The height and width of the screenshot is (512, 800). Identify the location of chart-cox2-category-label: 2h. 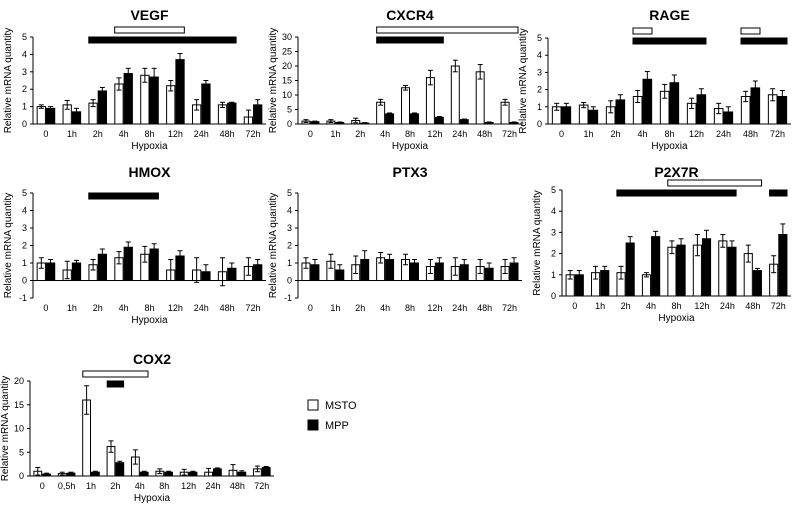
(115, 486).